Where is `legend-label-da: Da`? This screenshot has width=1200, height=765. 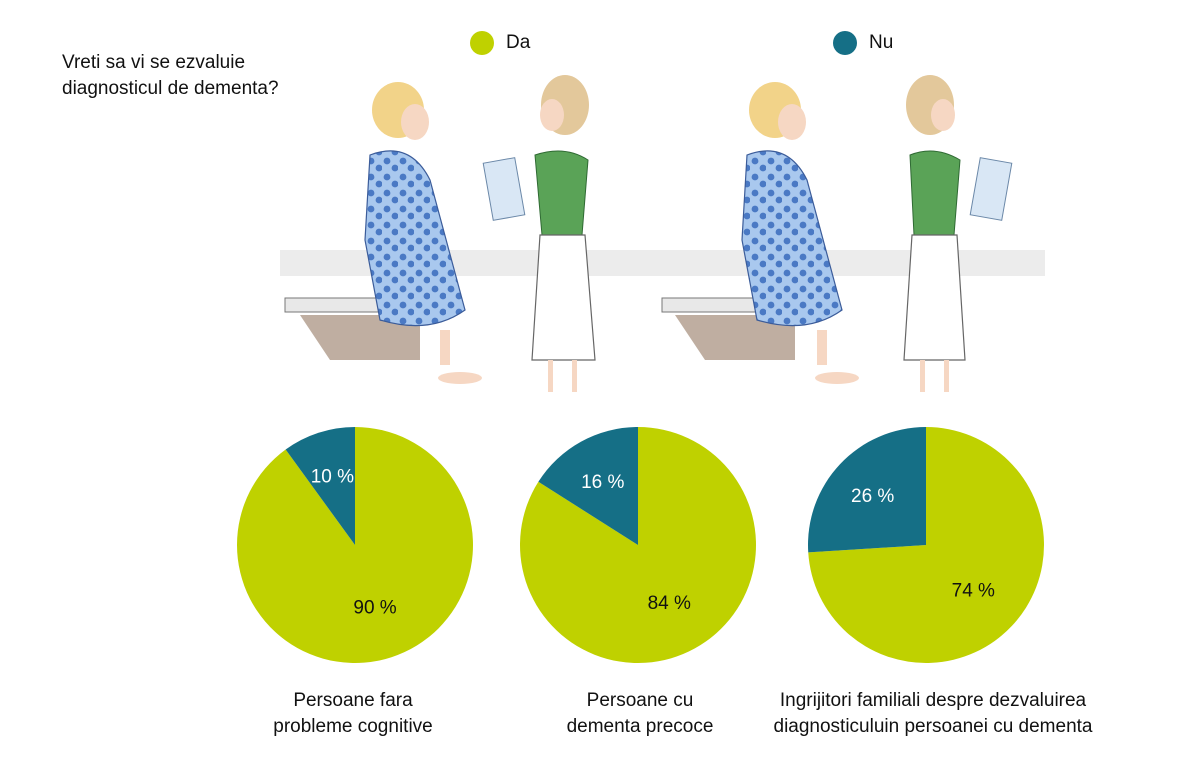
legend-label-da: Da is located at coordinates (518, 42).